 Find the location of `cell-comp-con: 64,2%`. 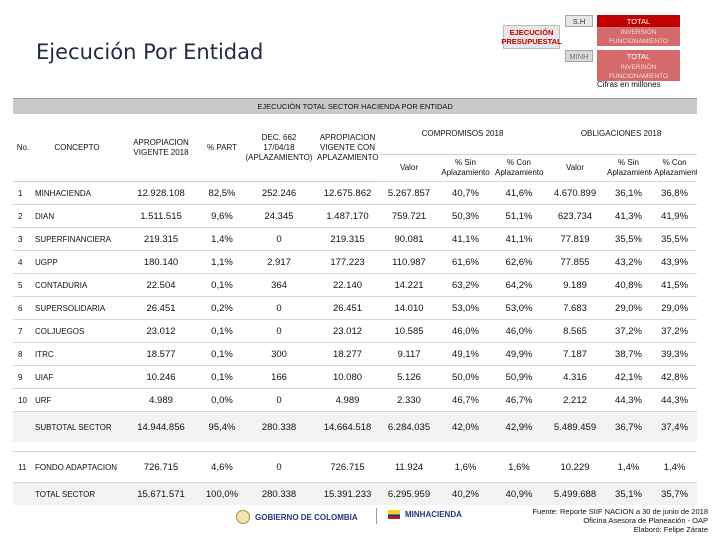

cell-comp-con: 64,2% is located at coordinates (519, 285).